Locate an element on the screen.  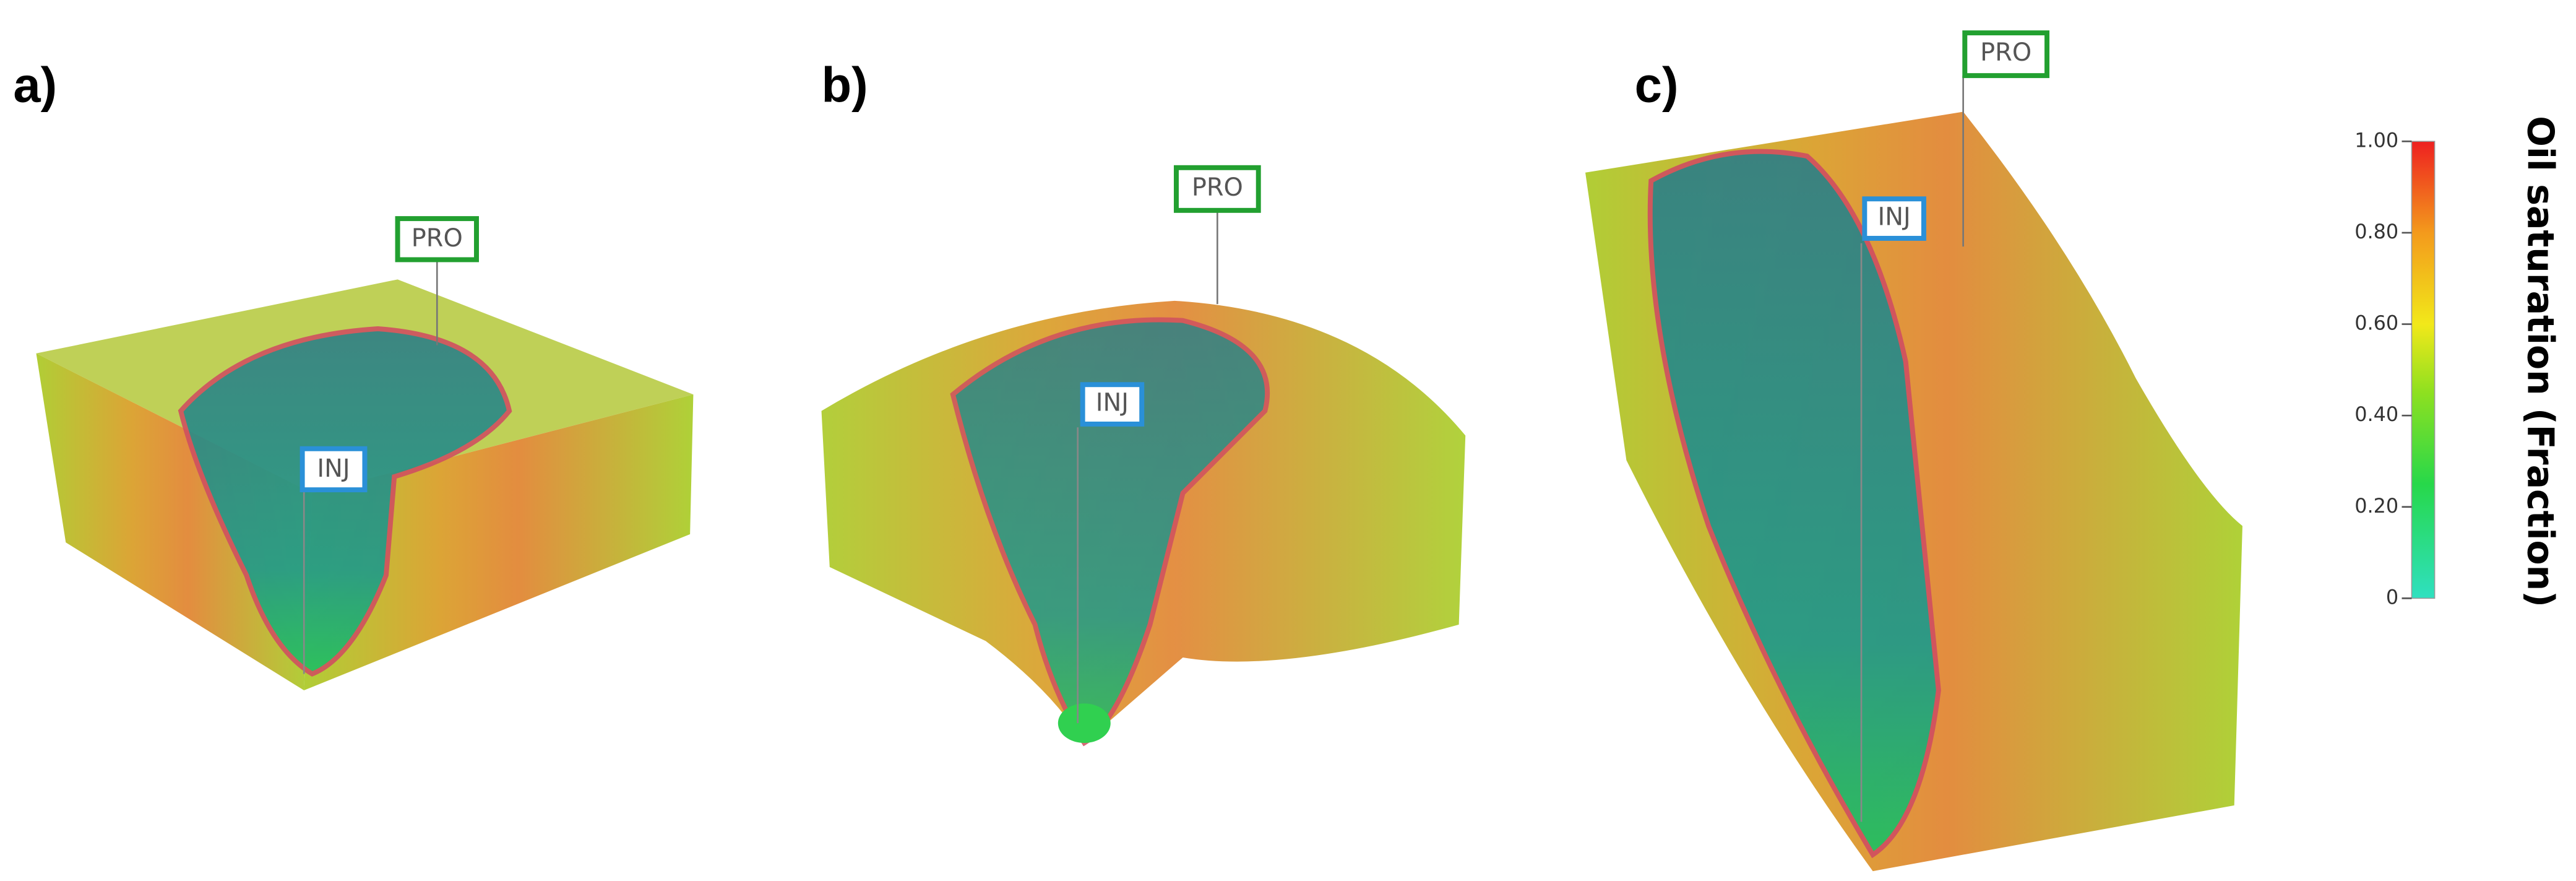
panel-label: b) is located at coordinates (845, 85).